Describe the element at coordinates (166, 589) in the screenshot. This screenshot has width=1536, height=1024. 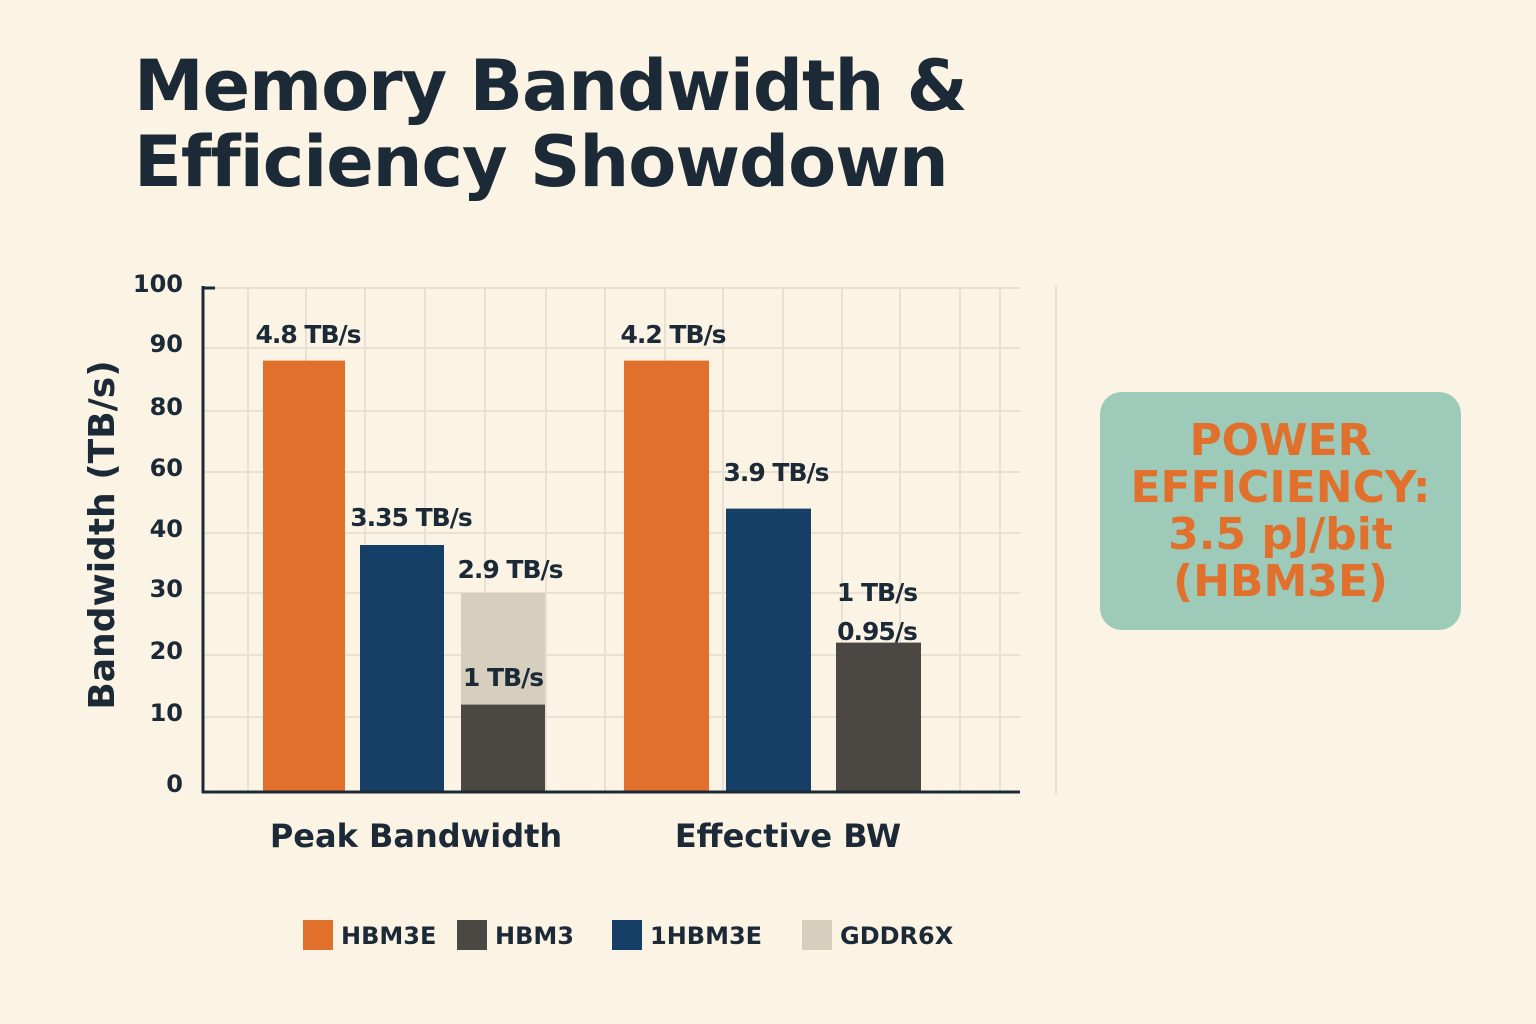
I see `y-tick-label: 30` at that location.